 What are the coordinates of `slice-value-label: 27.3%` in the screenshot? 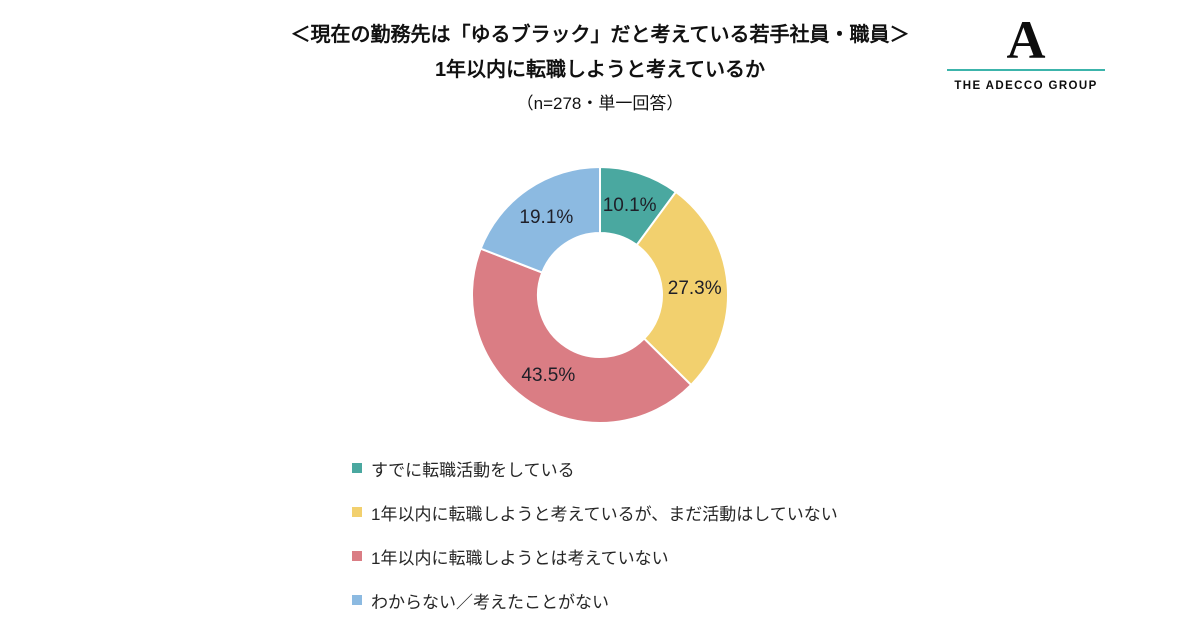 It's located at (695, 288).